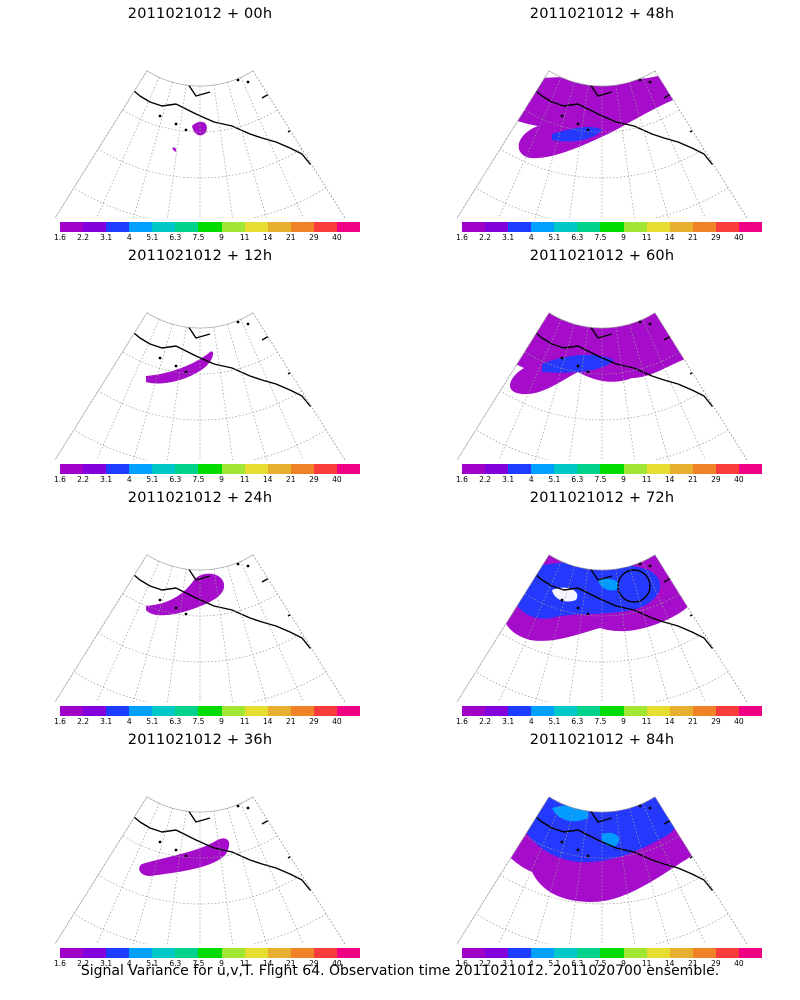 This screenshot has height=1000, width=800. What do you see at coordinates (602, 256) in the screenshot?
I see `panel-title: 2011021012 + 60h` at bounding box center [602, 256].